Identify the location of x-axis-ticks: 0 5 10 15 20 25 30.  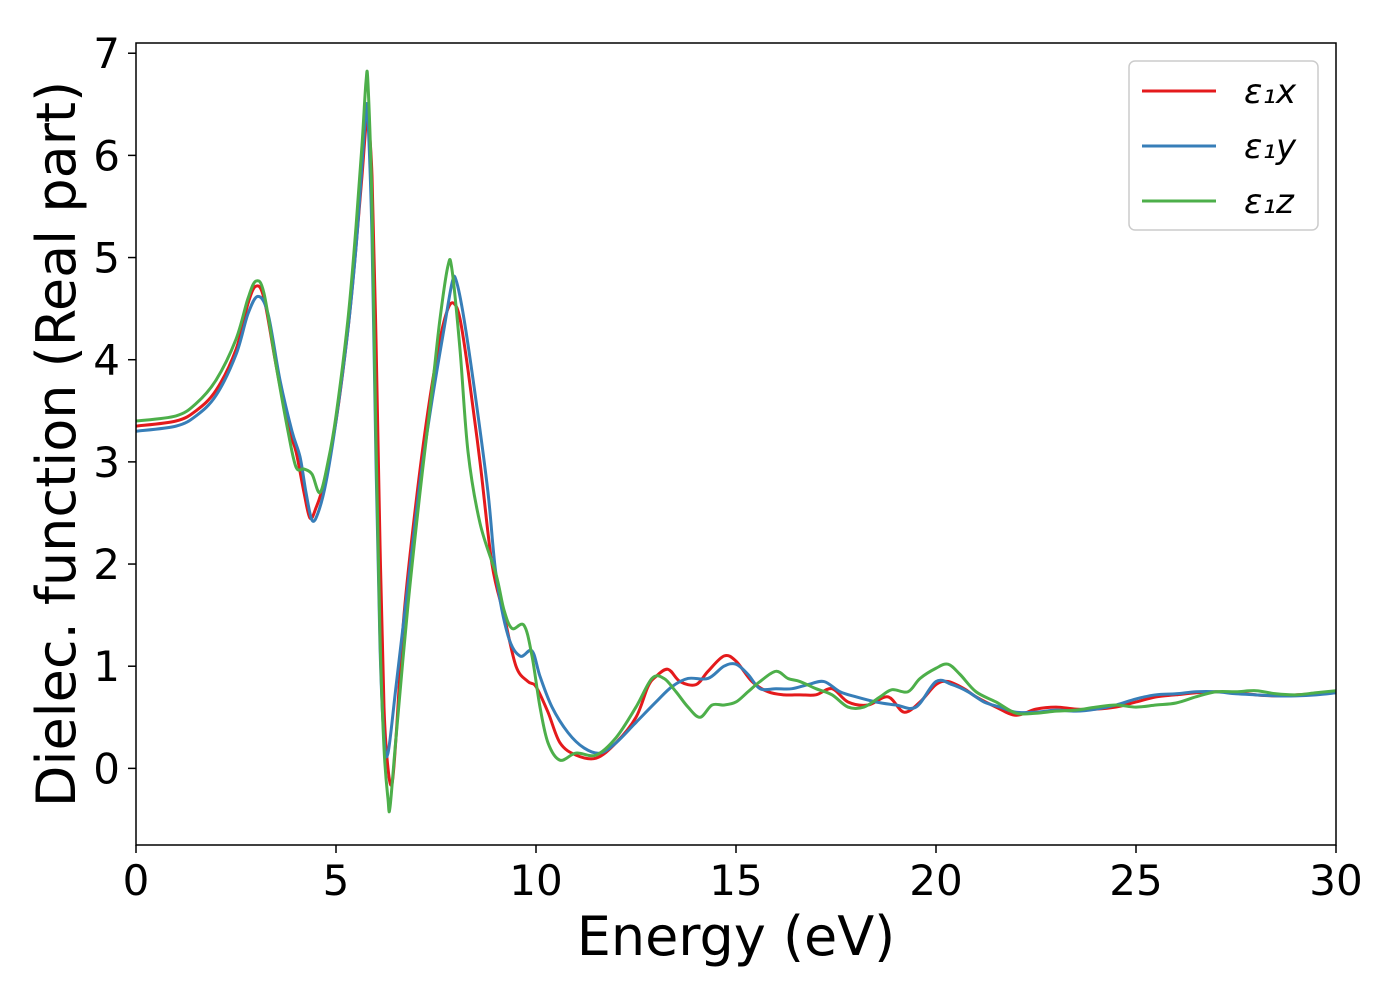
(743, 875).